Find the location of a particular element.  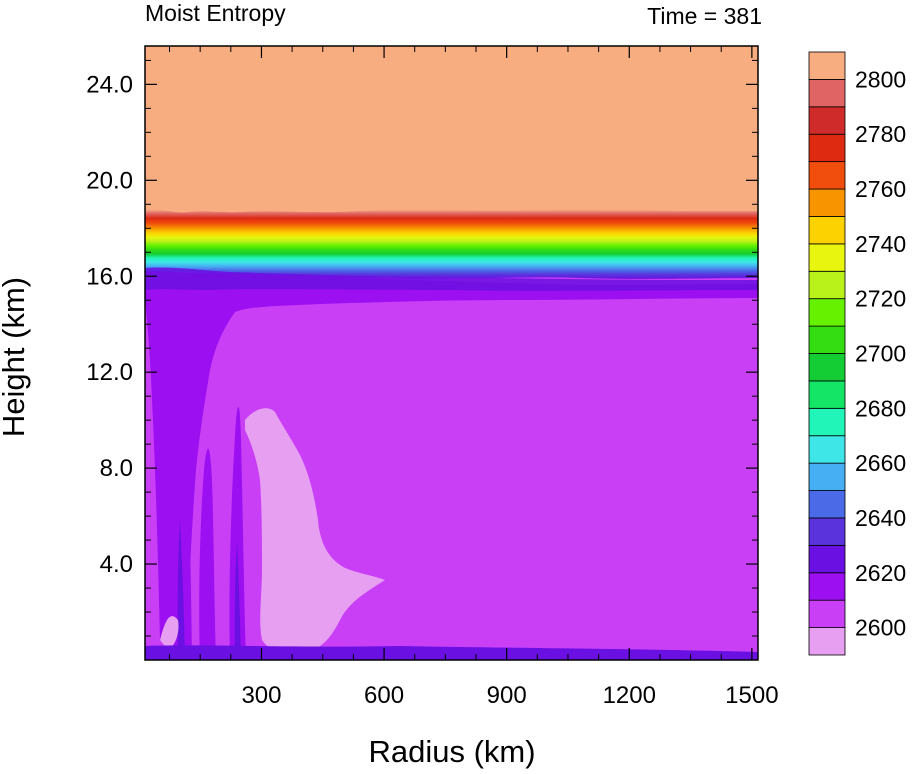

x-axis-title: Radius (km) is located at coordinates (451, 751).